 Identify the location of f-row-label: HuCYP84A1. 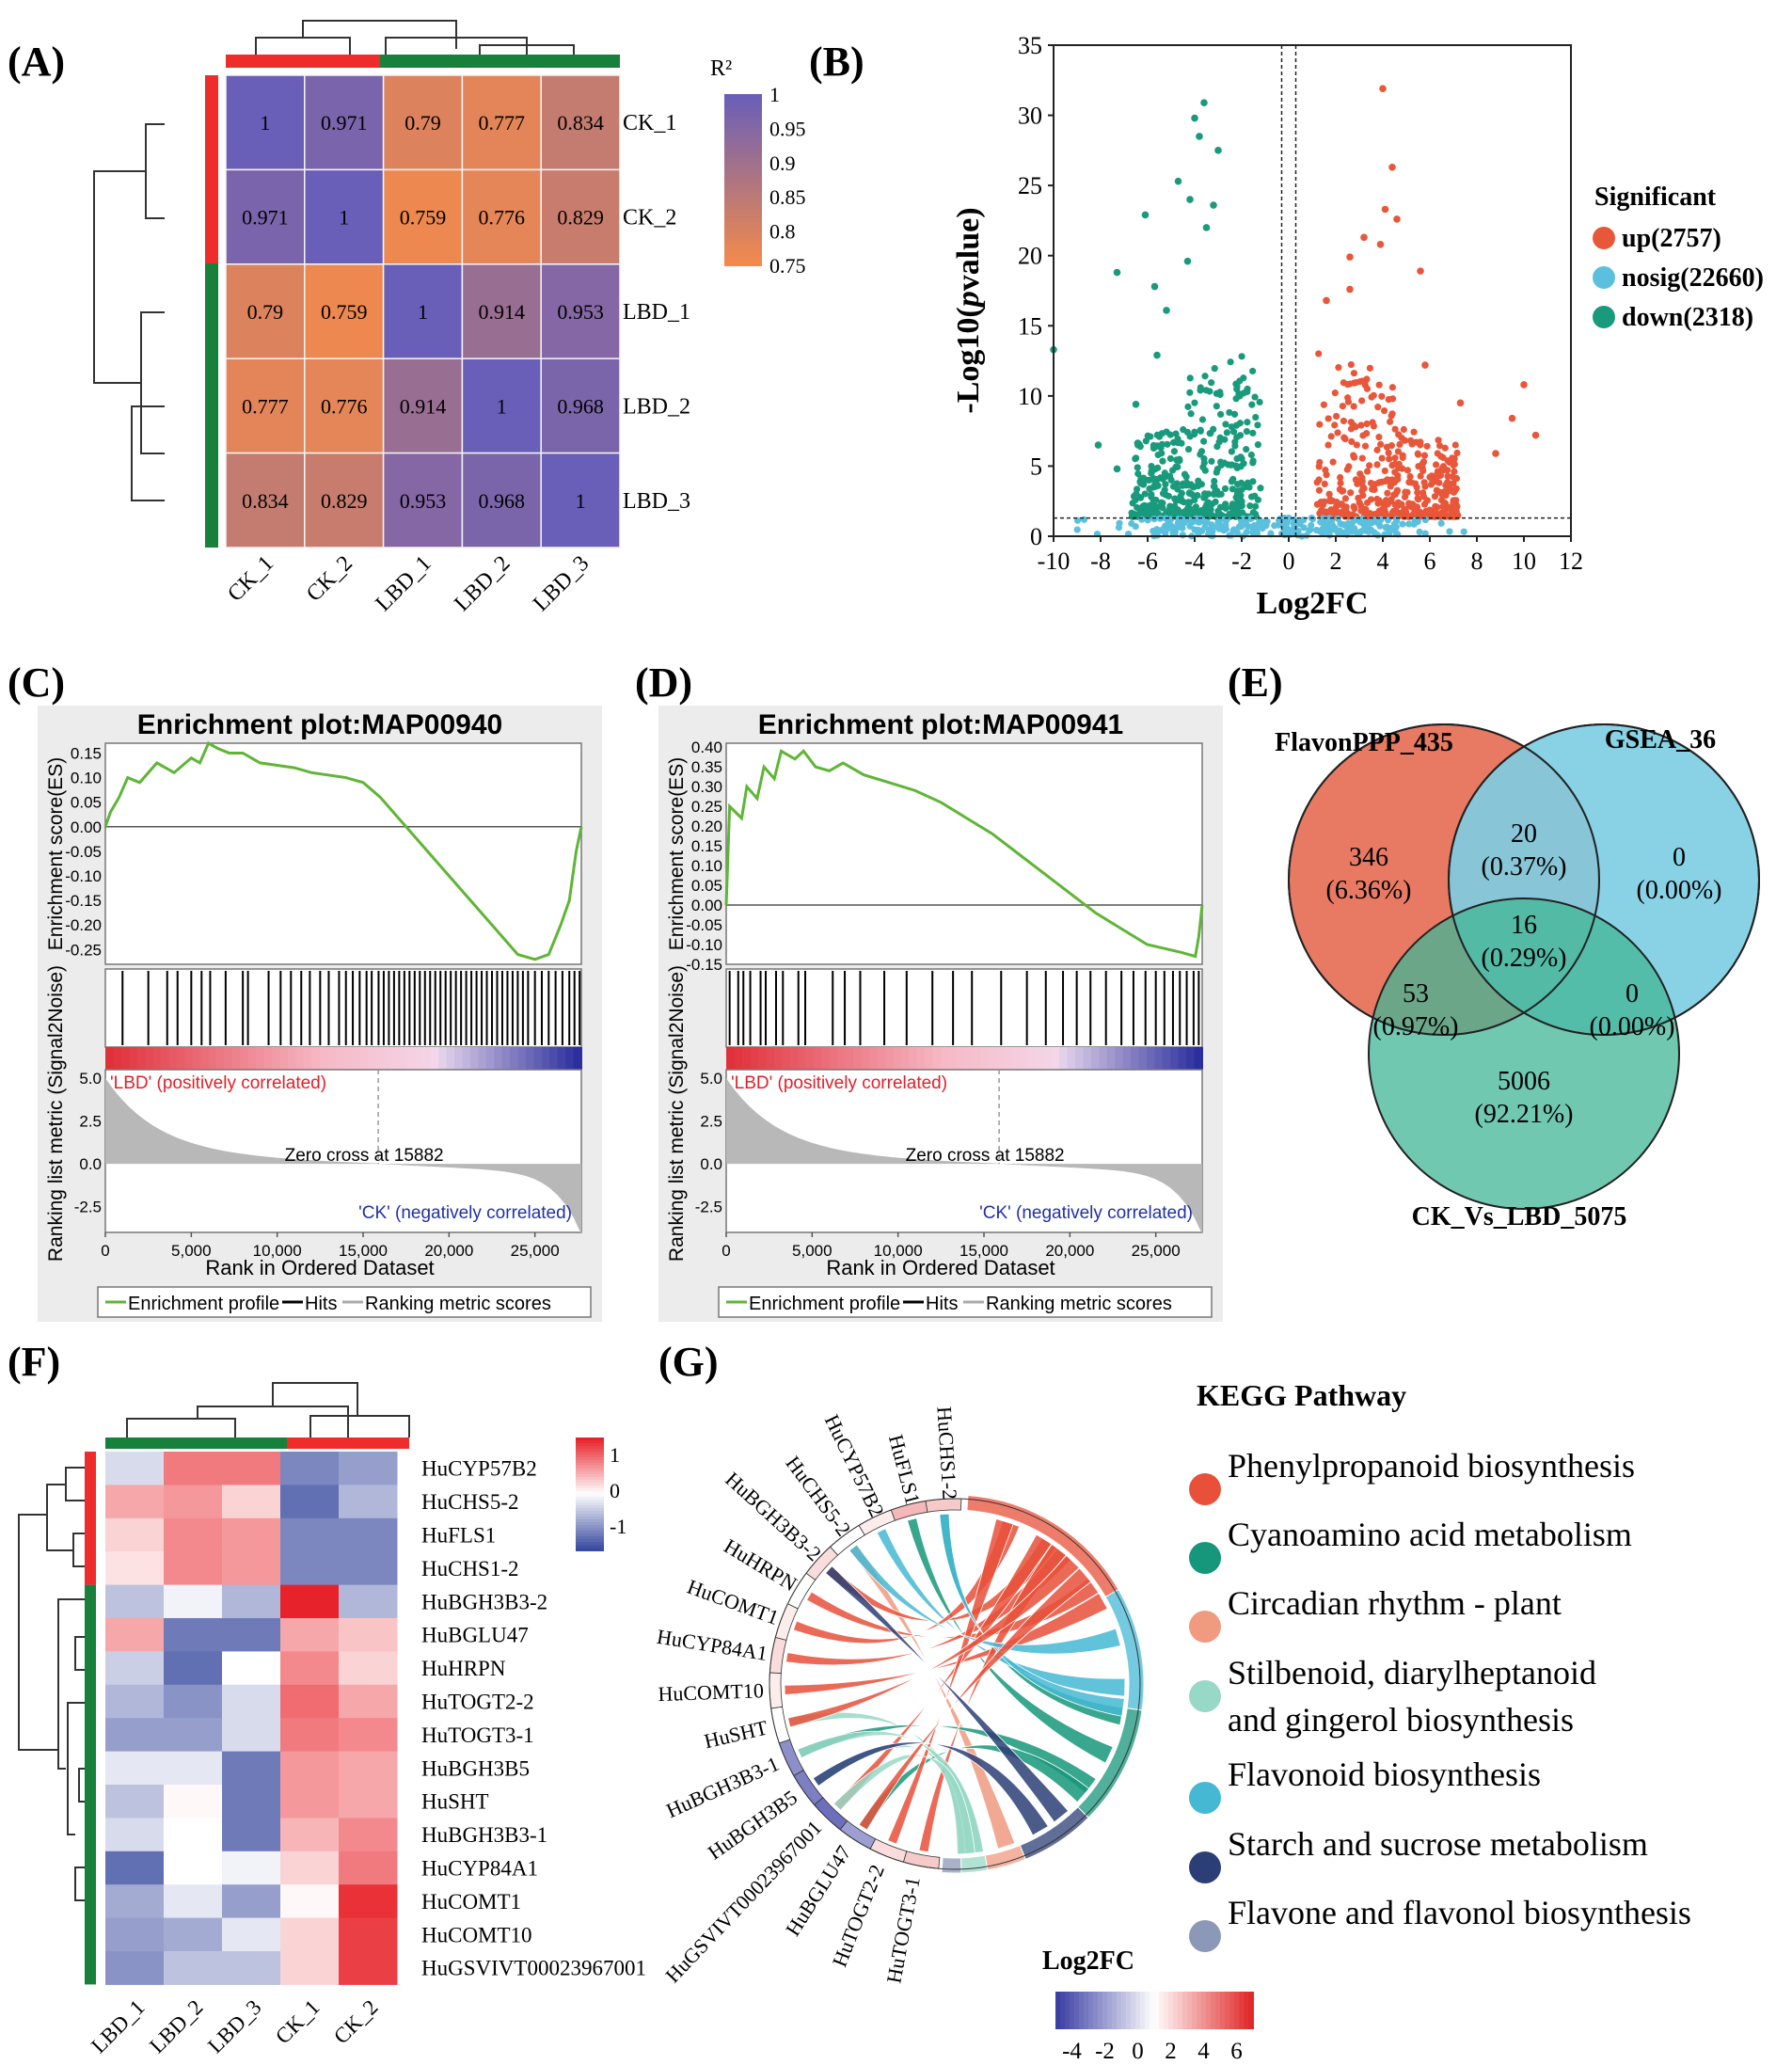
(480, 1869).